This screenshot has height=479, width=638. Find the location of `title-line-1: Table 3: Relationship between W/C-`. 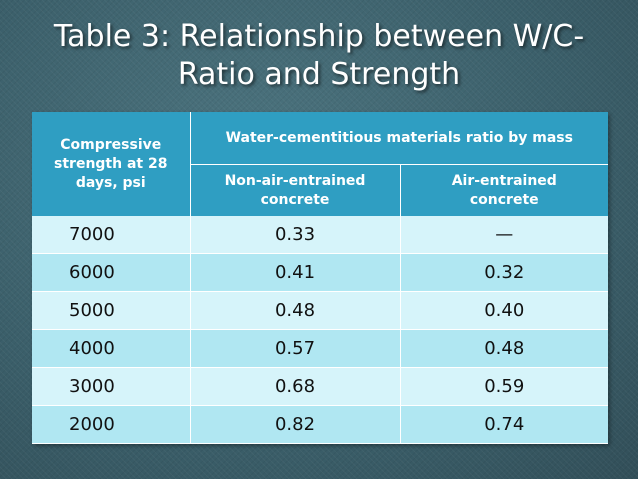

title-line-1: Table 3: Relationship between W/C- is located at coordinates (319, 36).